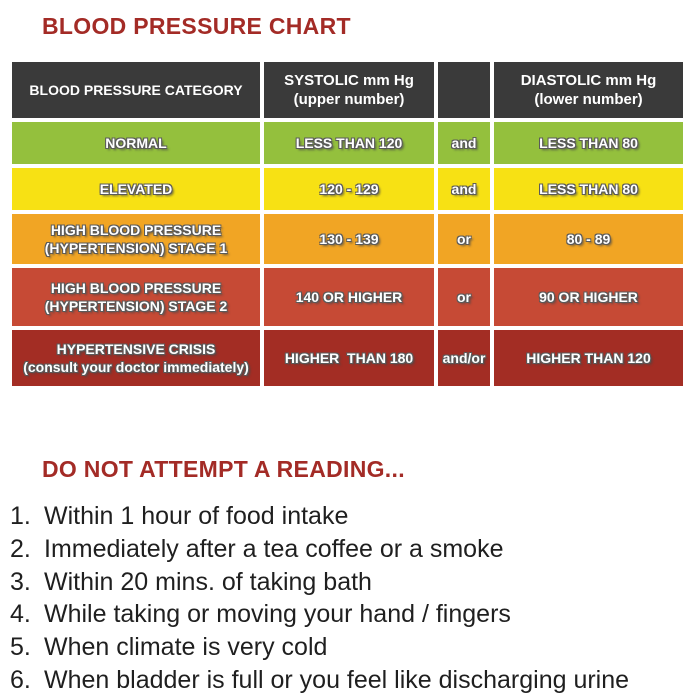  I want to click on row-elevated-category: ELEVATED, so click(136, 189).